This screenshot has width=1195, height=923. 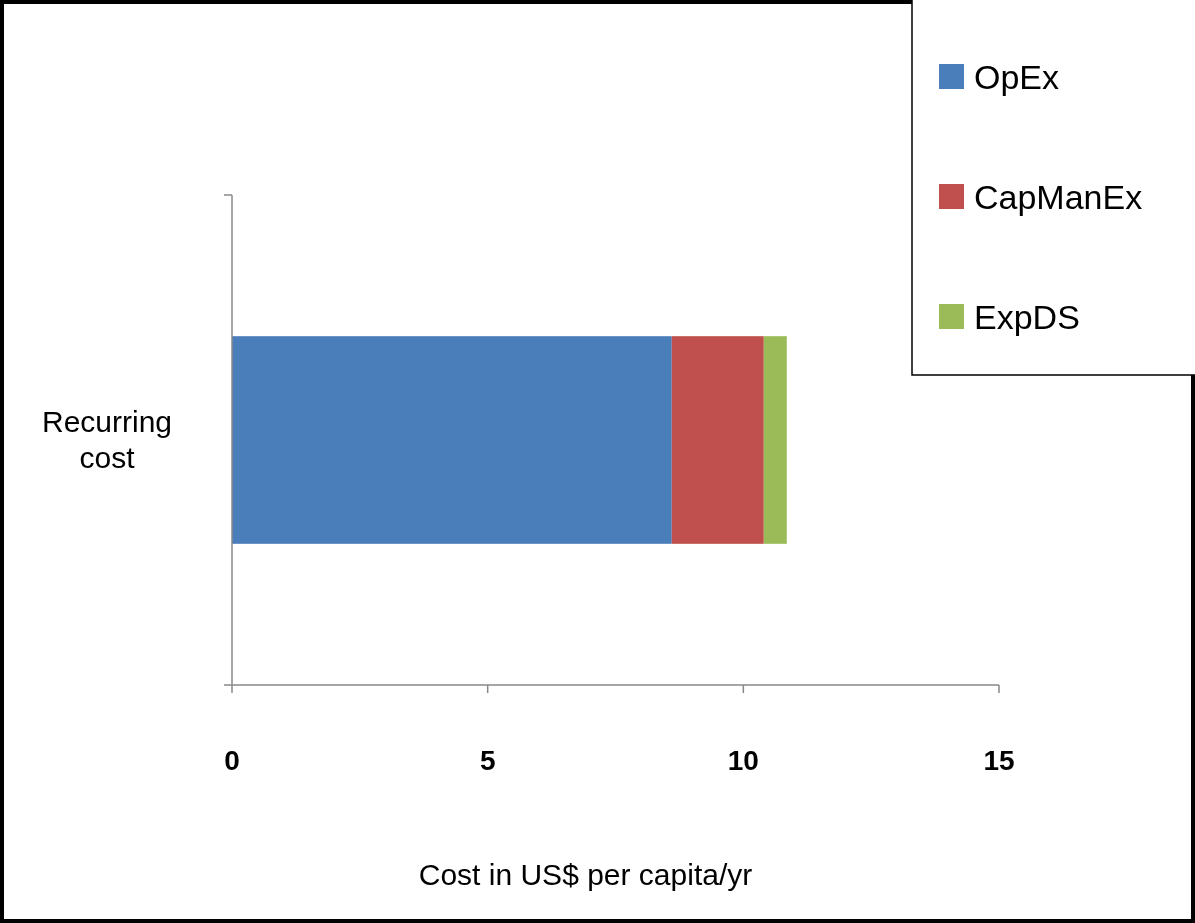 I want to click on x-tick-label: 5, so click(x=487, y=760).